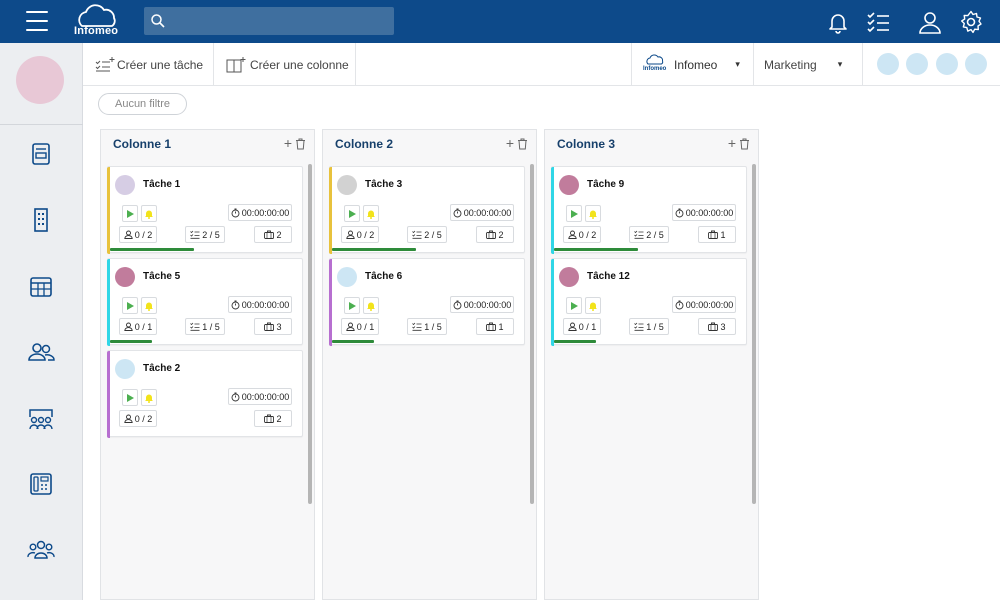  What do you see at coordinates (149, 64) in the screenshot?
I see `create-task-button: Créer une tâche` at bounding box center [149, 64].